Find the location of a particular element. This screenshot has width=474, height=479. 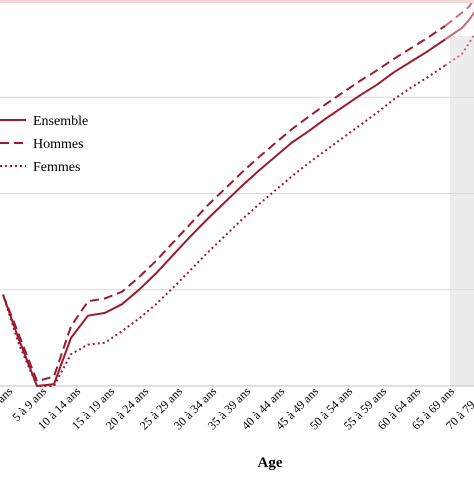

legend-label-hommes: Hommes is located at coordinates (58, 144).